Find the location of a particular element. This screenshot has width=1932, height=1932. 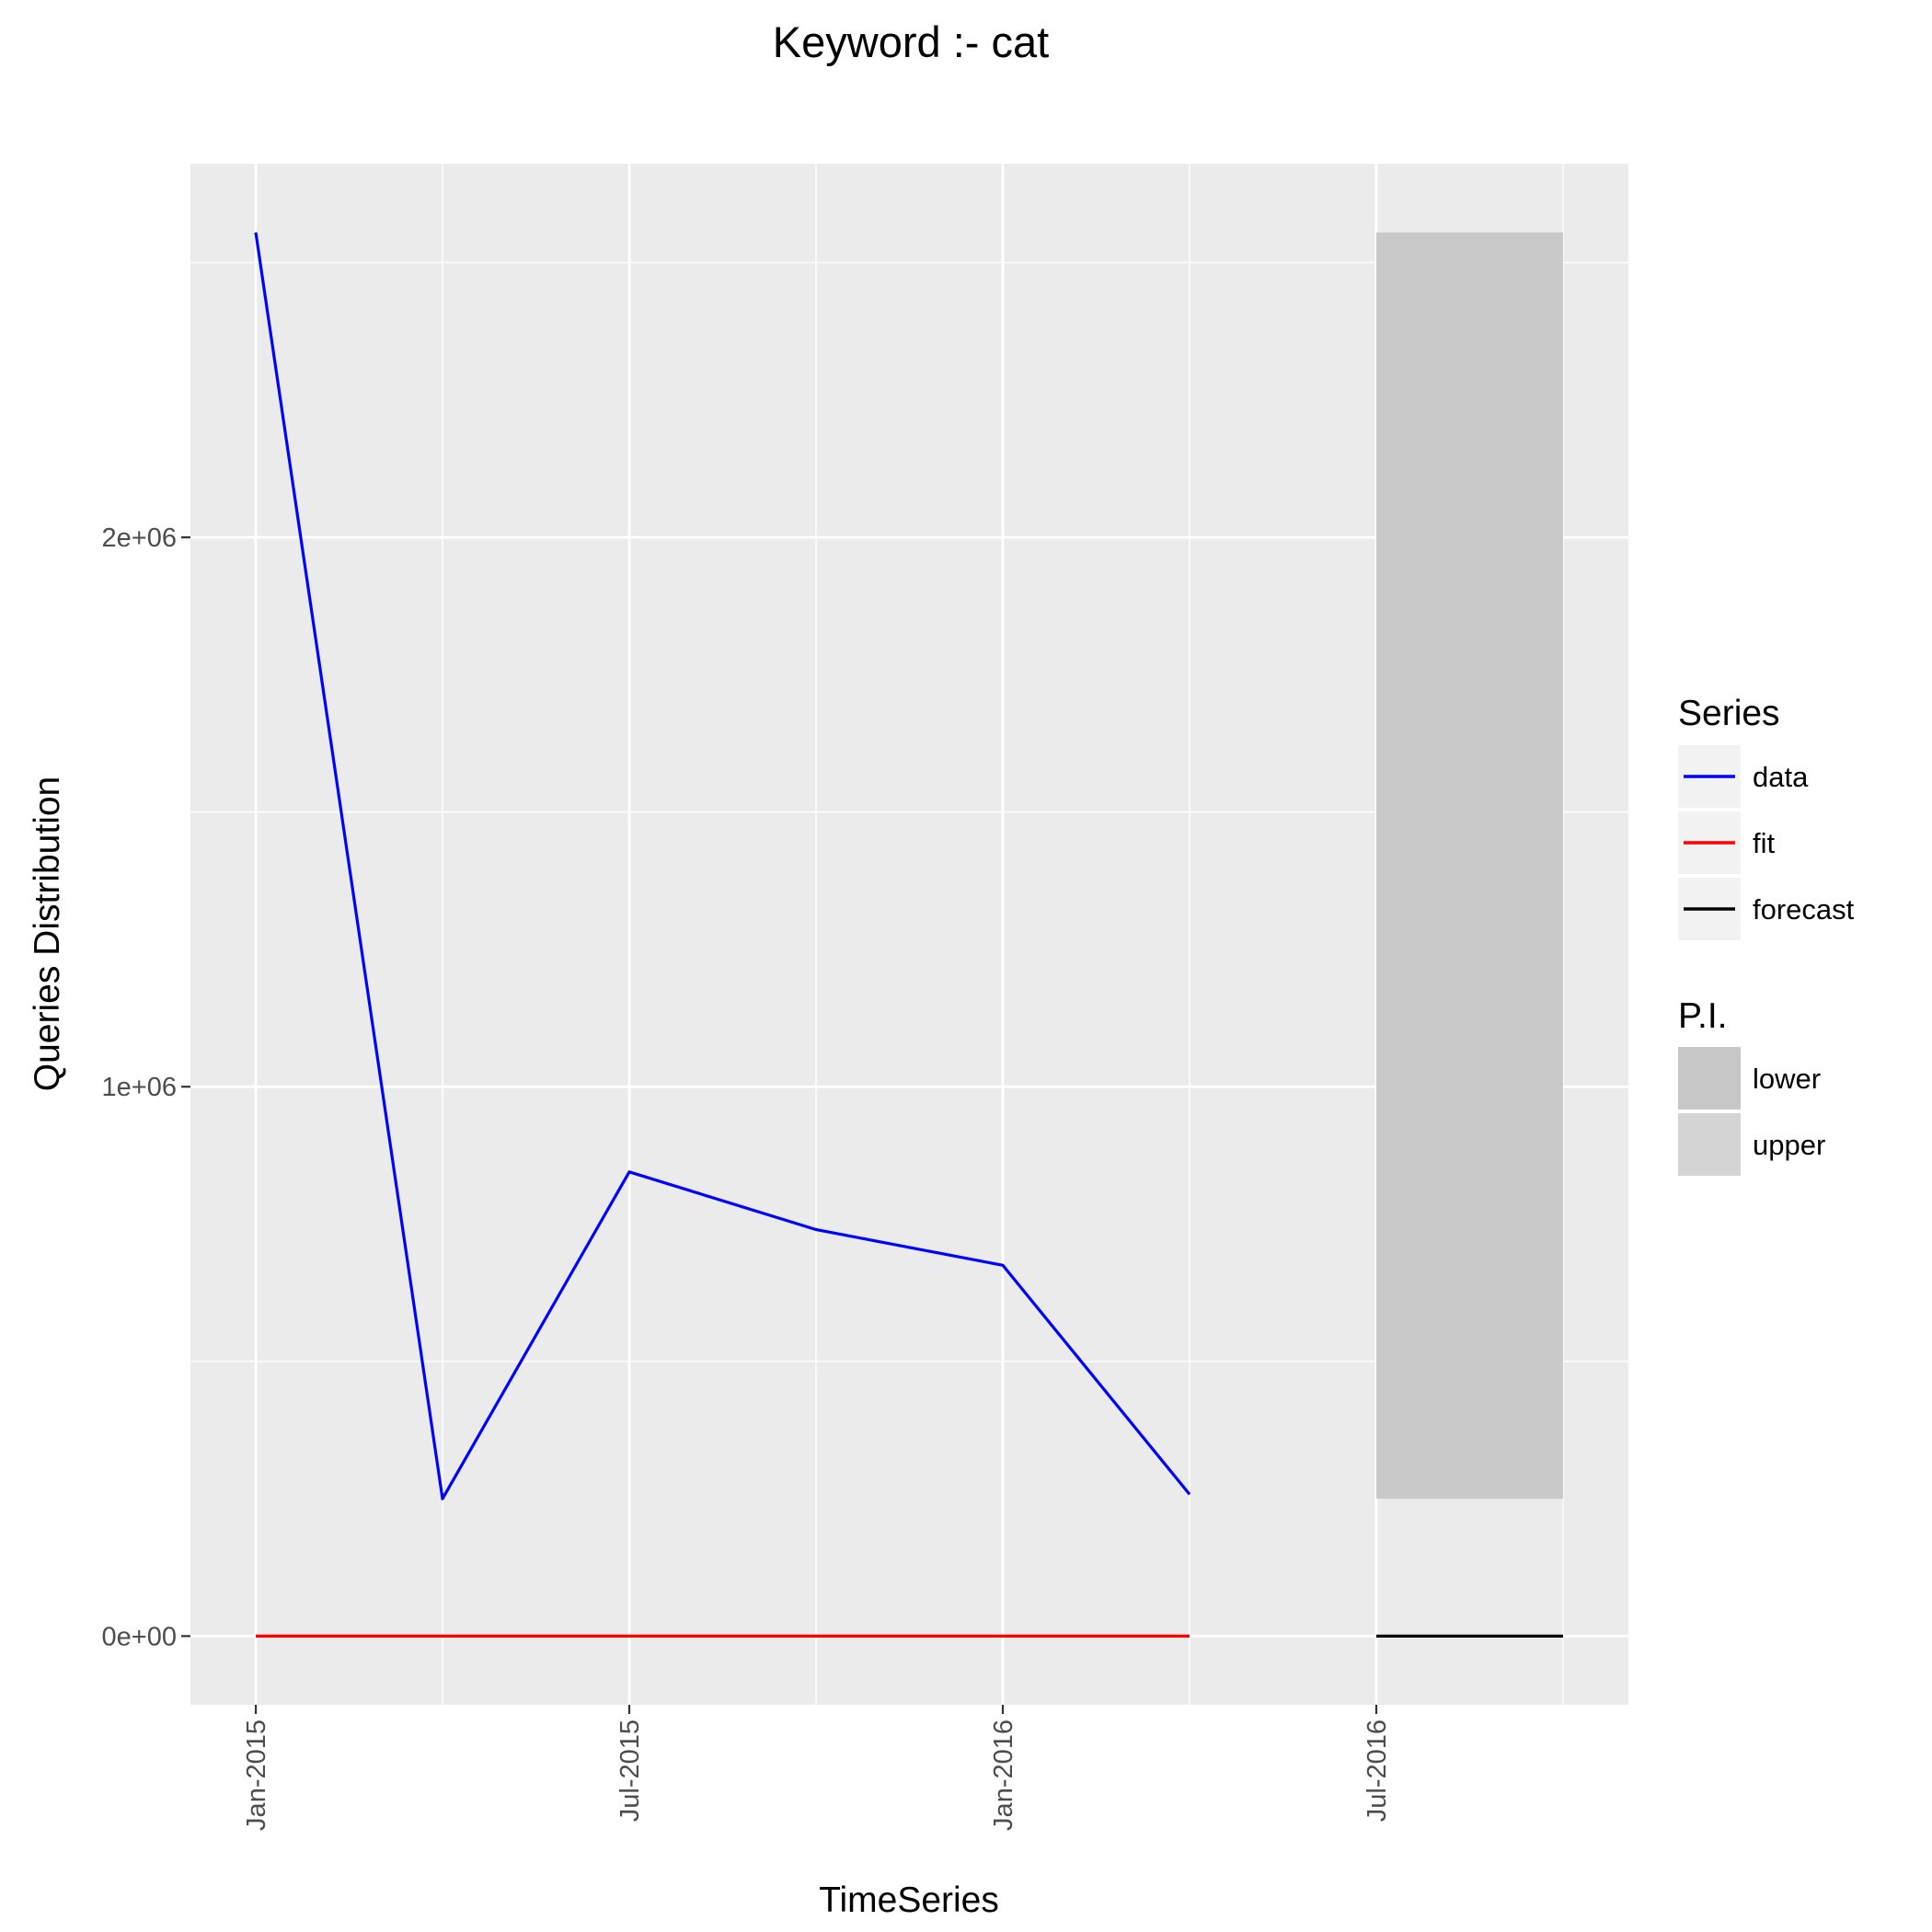

prediction-interval-layer is located at coordinates (1469, 866).